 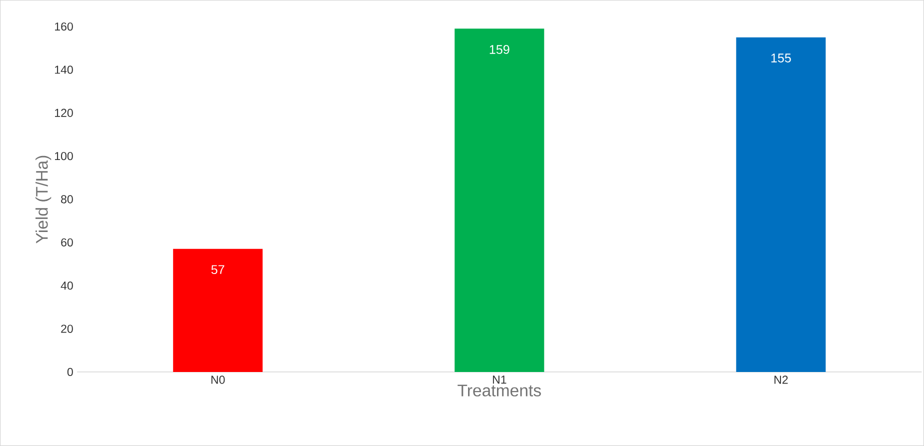 I want to click on y-tick-label: 60, so click(x=67, y=242).